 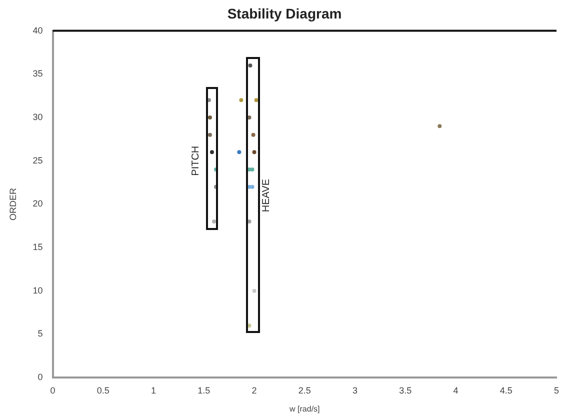 I want to click on x-tick-label: 4.5, so click(x=506, y=390).